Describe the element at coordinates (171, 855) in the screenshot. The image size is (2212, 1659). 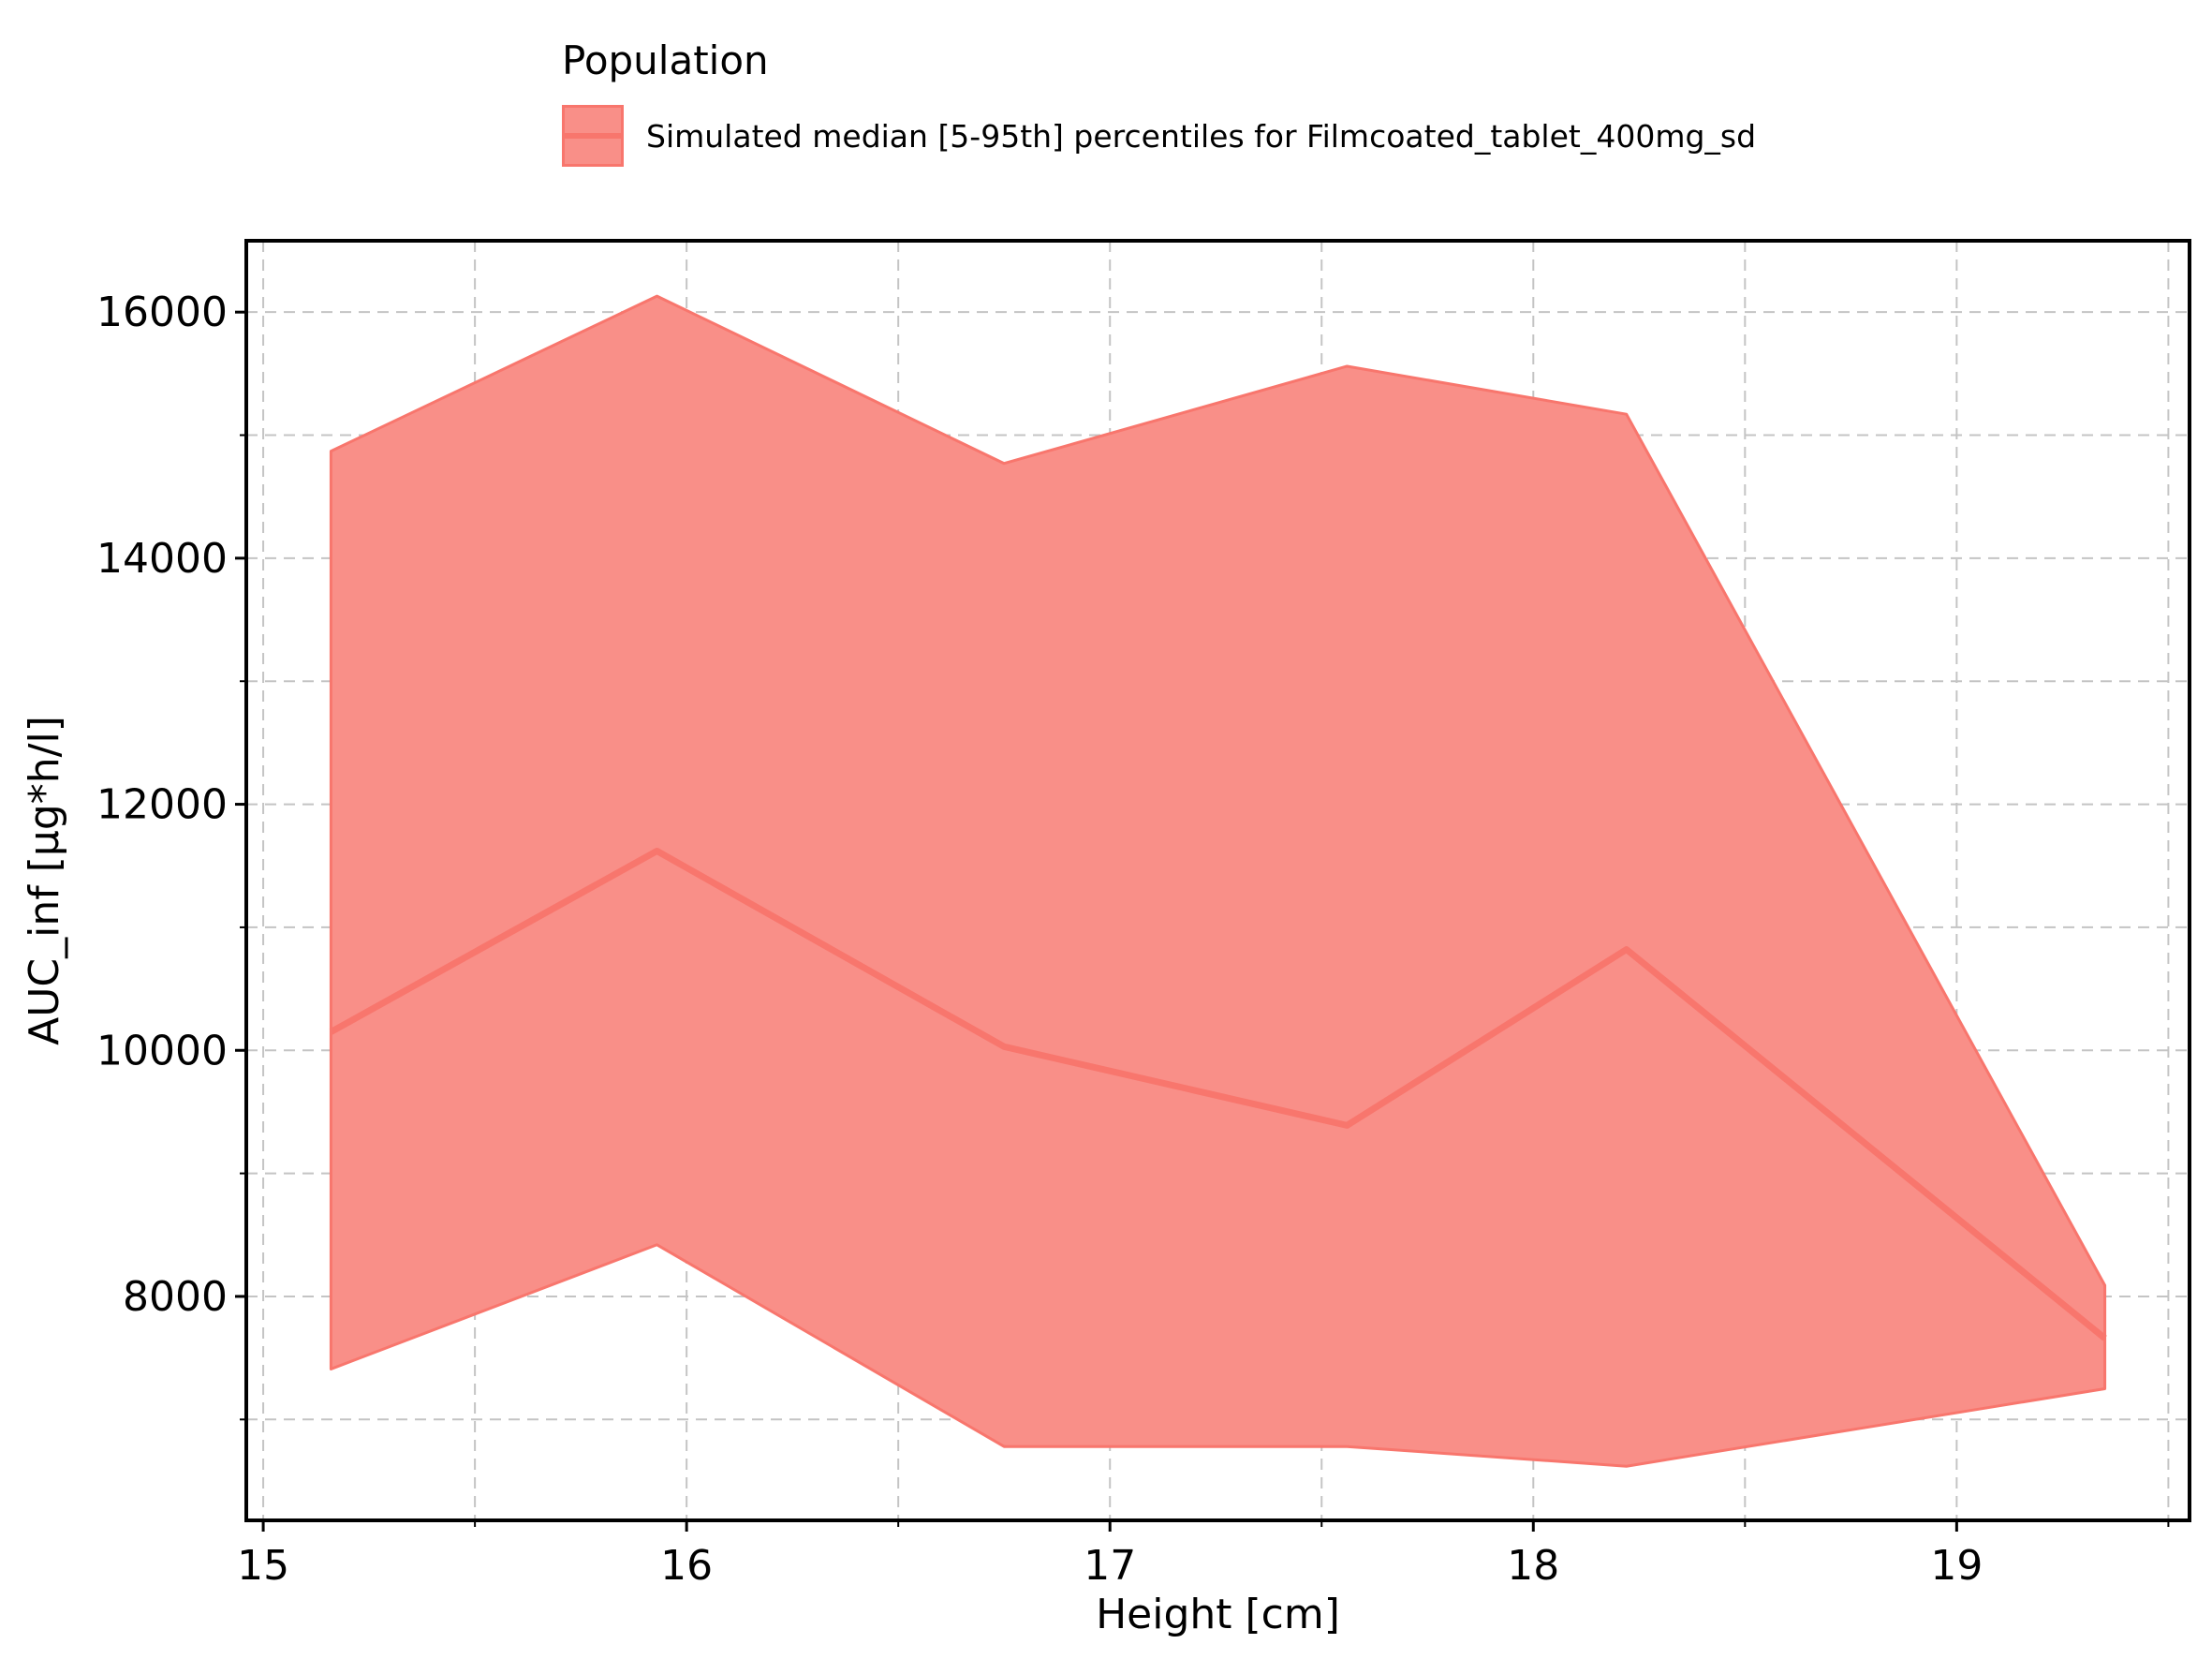
I see `y-axis: 8000 10000 12000 14000 16000` at that location.